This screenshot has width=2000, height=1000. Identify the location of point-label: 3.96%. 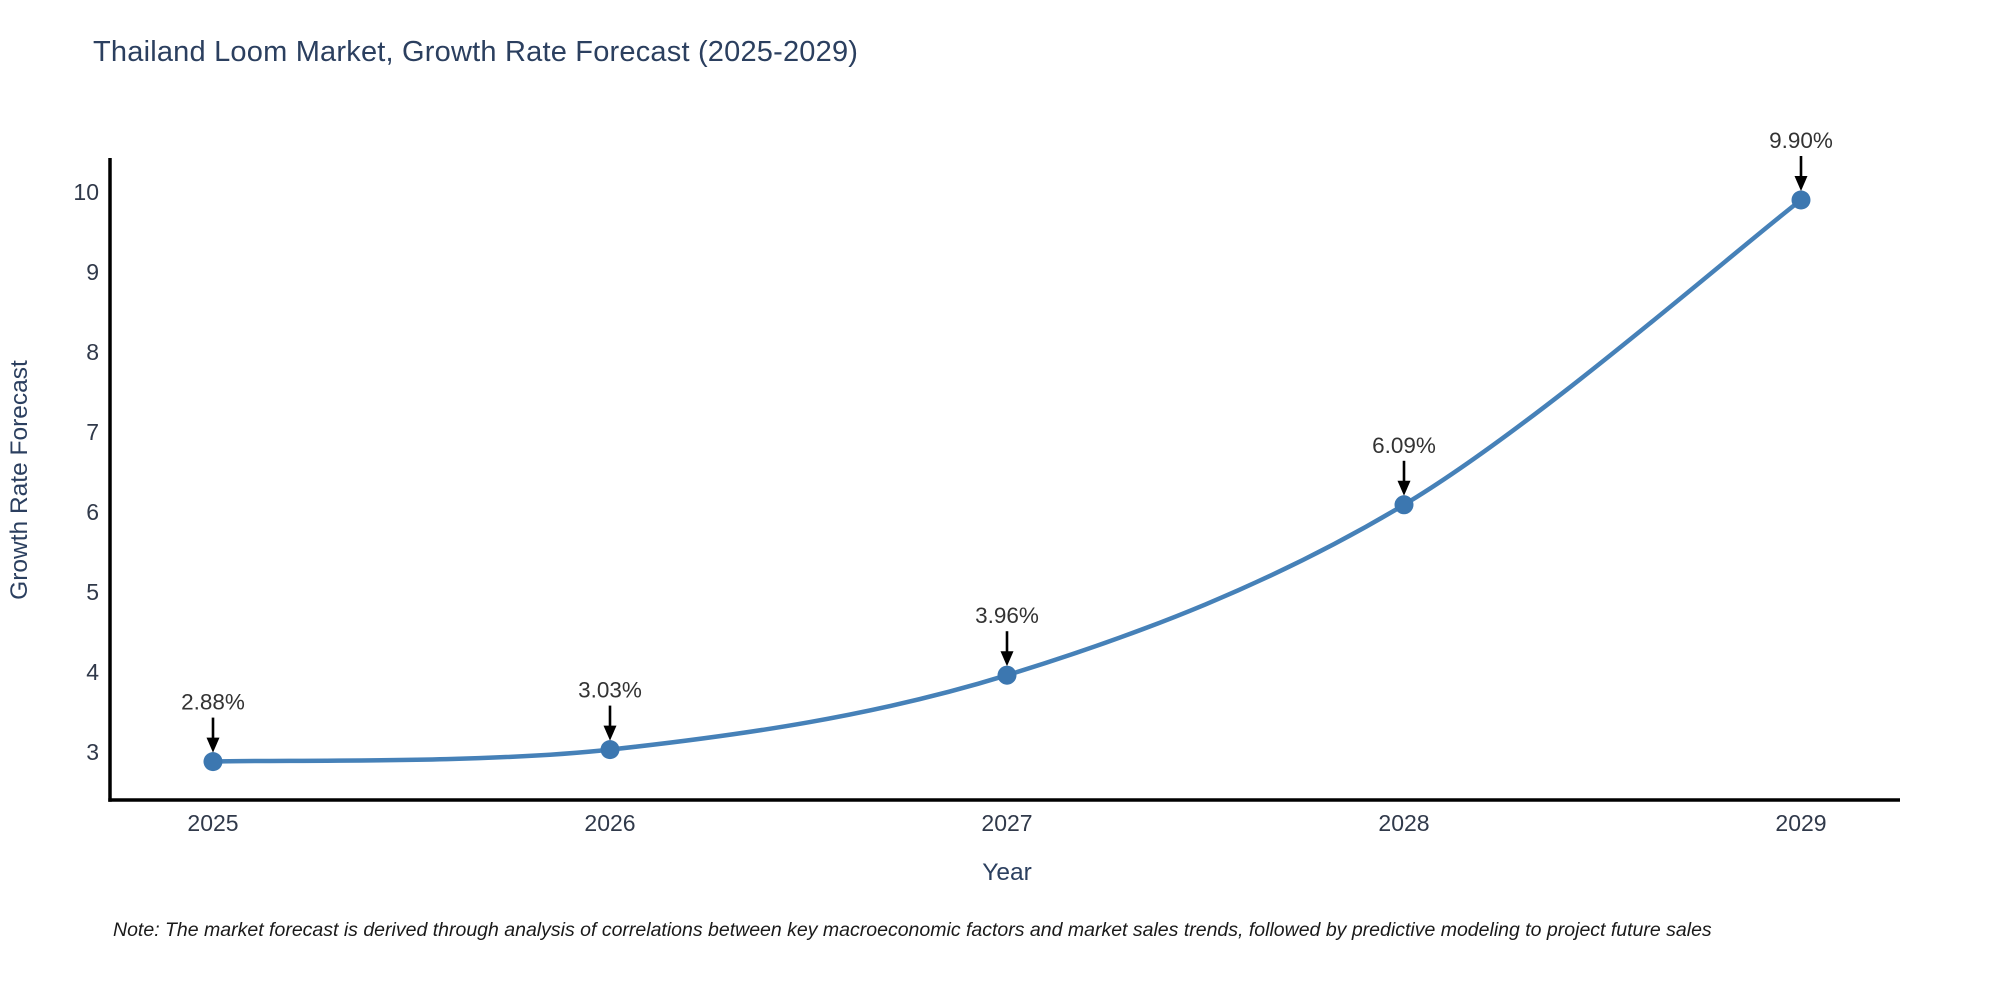
(1007, 615).